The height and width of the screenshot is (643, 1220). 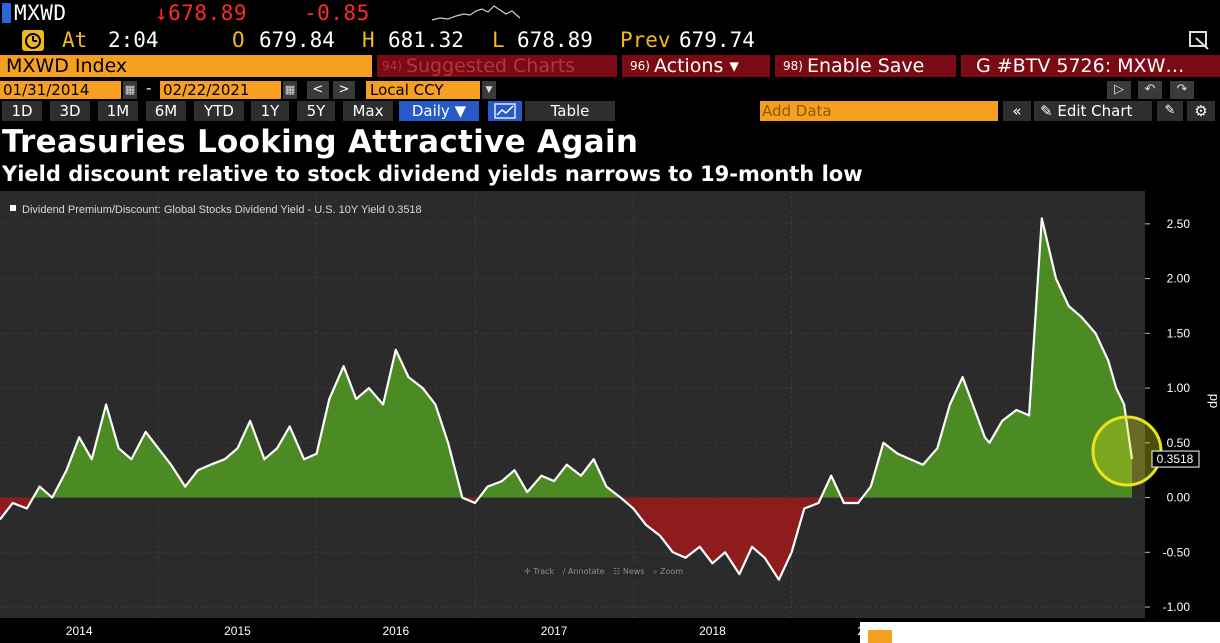 I want to click on y-tick-label: 1.50, so click(x=1179, y=333).